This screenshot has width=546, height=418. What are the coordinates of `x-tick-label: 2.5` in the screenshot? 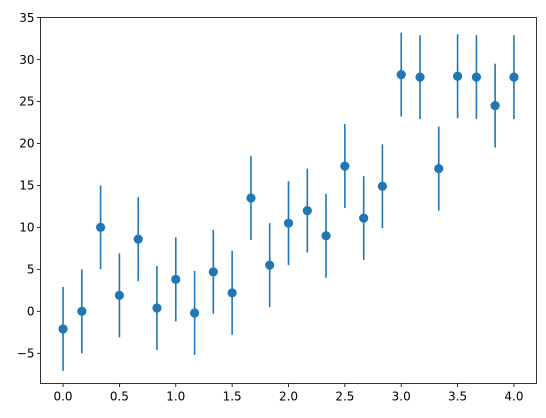 It's located at (344, 397).